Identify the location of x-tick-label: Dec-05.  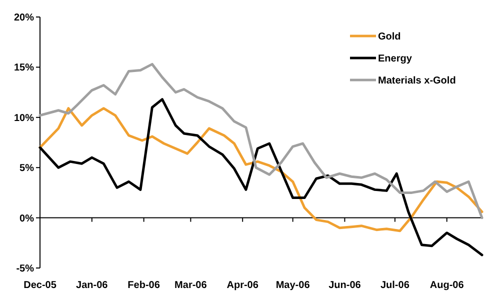
(40, 285).